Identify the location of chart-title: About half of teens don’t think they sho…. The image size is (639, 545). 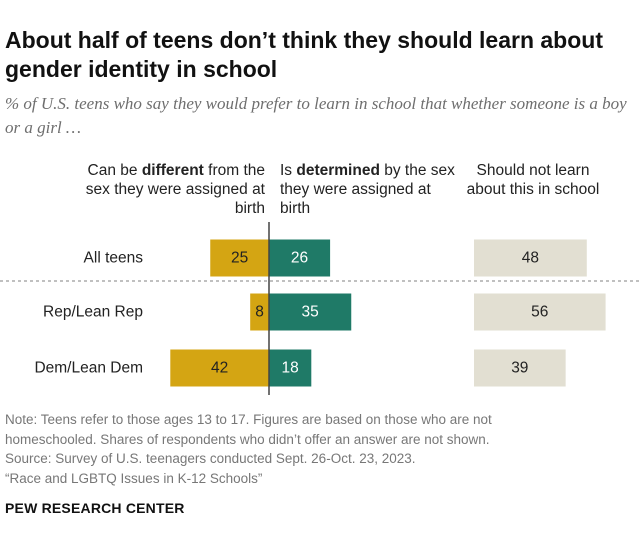
(304, 54).